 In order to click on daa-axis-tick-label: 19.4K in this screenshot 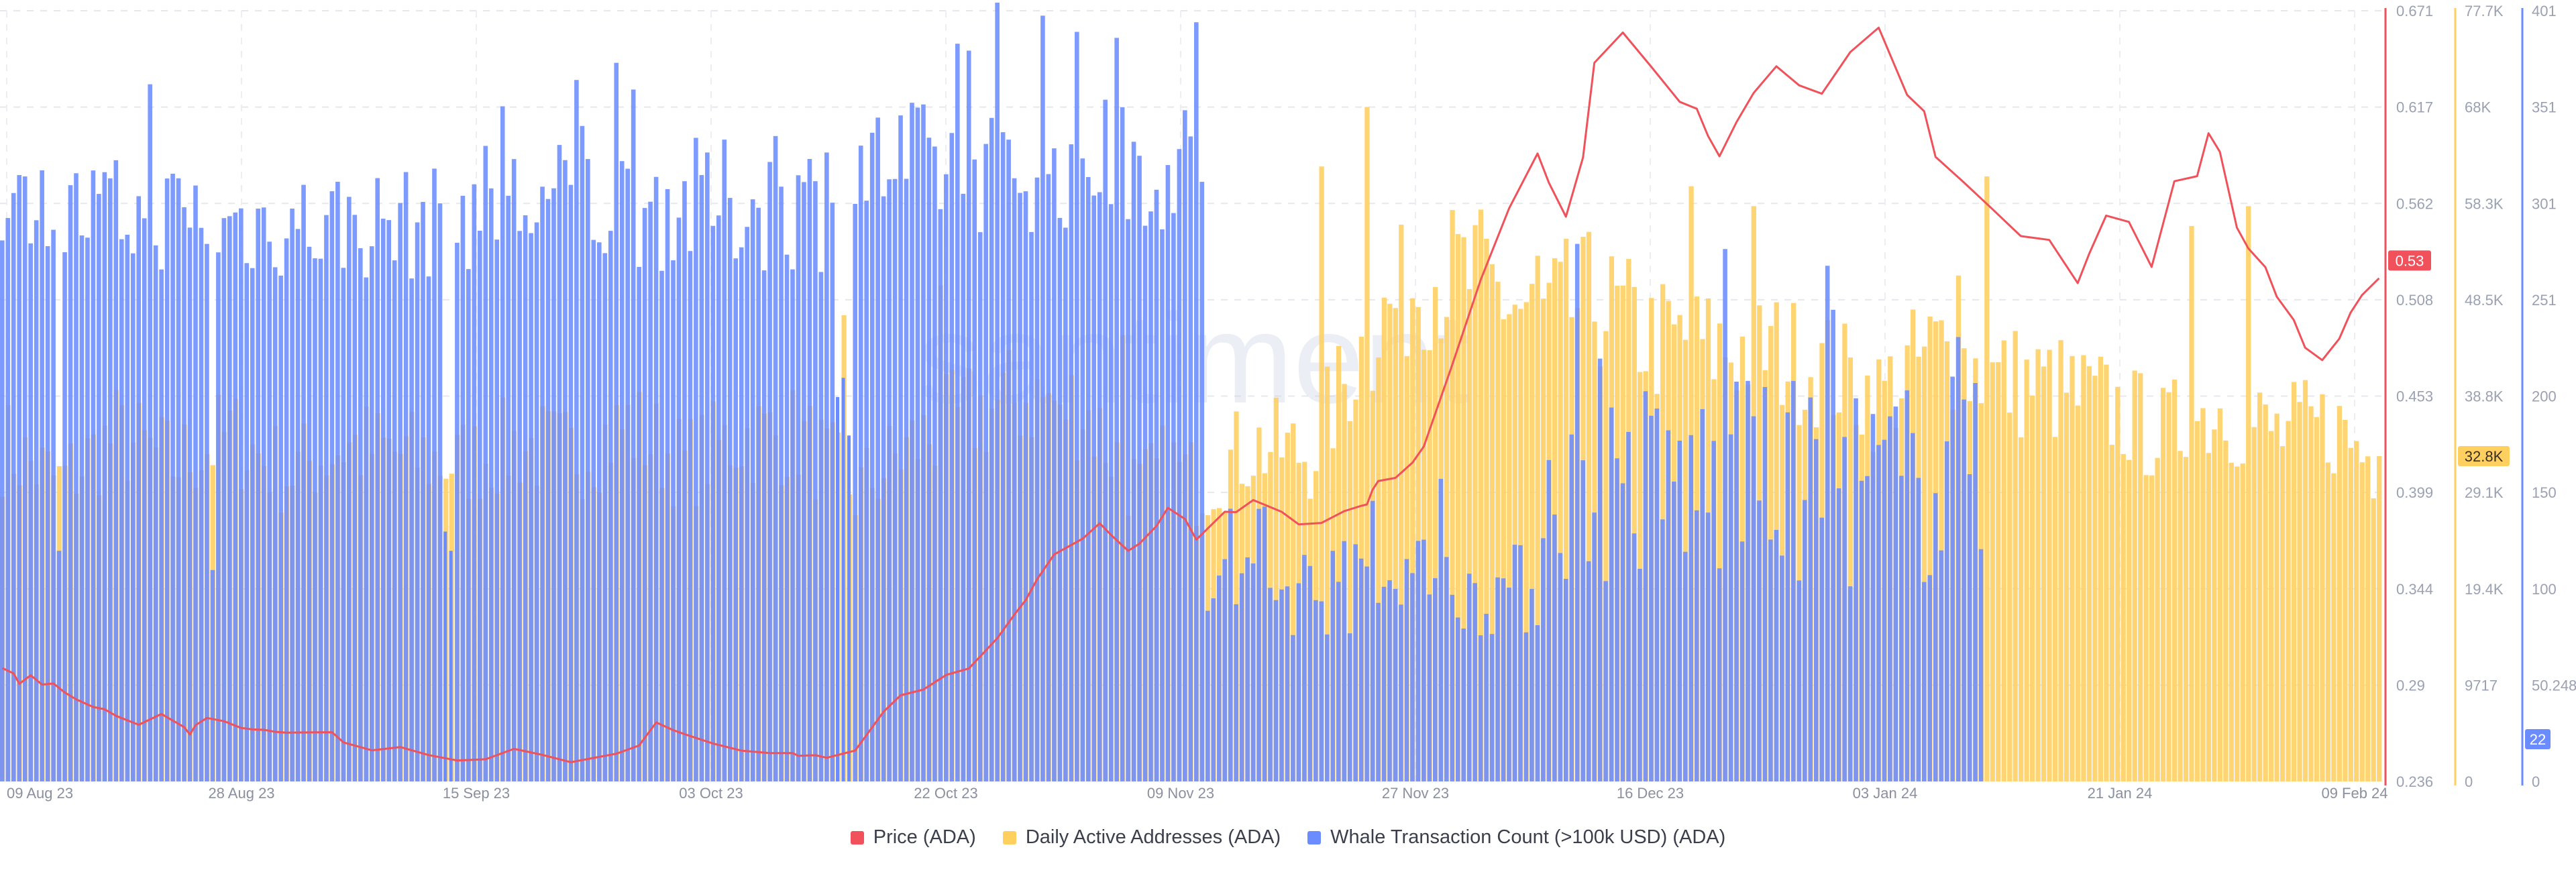, I will do `click(2484, 589)`.